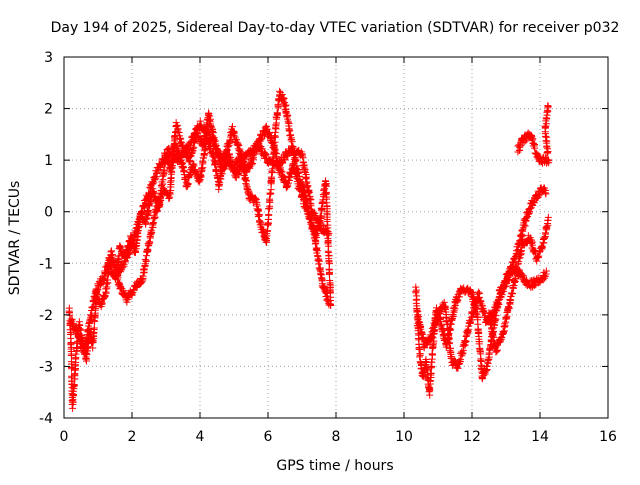 This screenshot has width=640, height=485. Describe the element at coordinates (48, 161) in the screenshot. I see `y-tick-label: 1` at that location.